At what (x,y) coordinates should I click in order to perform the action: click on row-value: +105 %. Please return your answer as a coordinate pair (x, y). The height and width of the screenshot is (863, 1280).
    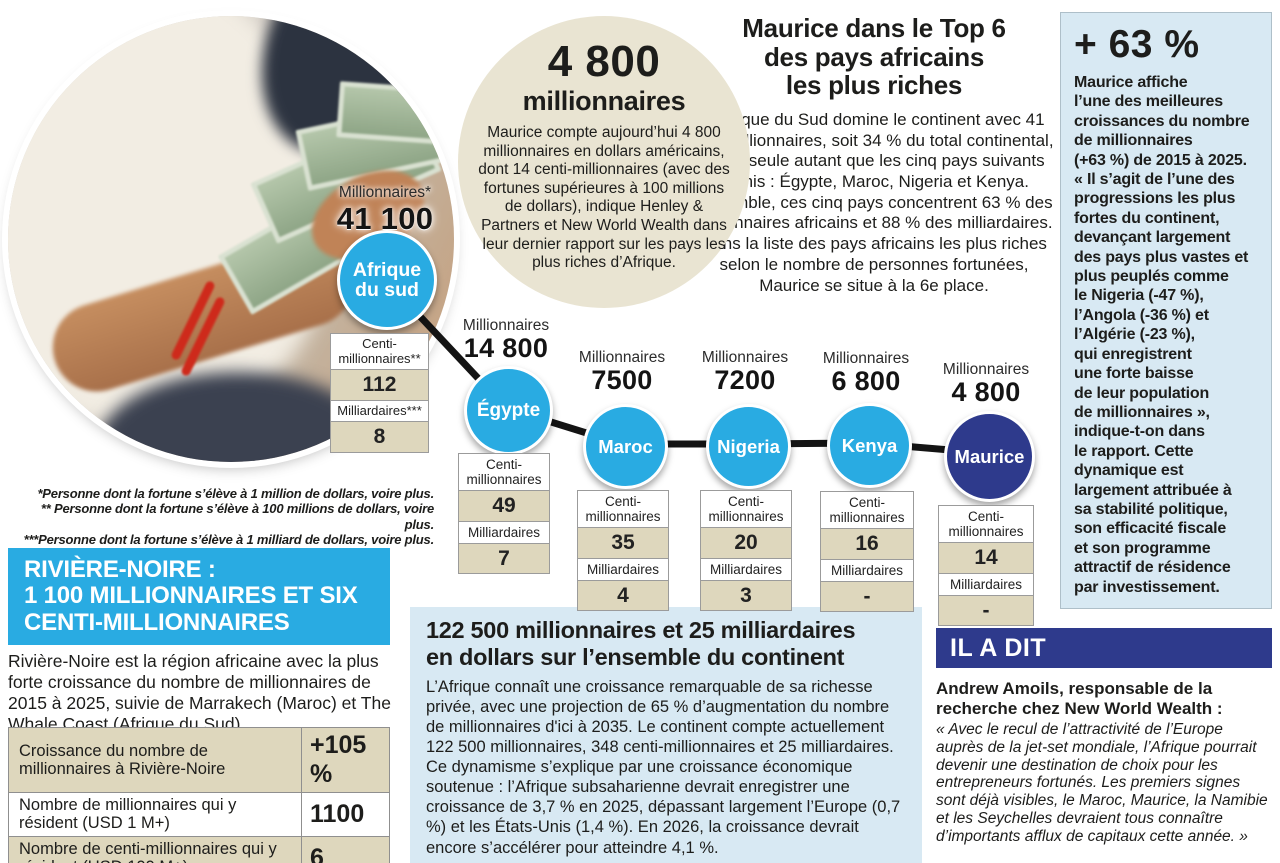
    Looking at the image, I should click on (345, 760).